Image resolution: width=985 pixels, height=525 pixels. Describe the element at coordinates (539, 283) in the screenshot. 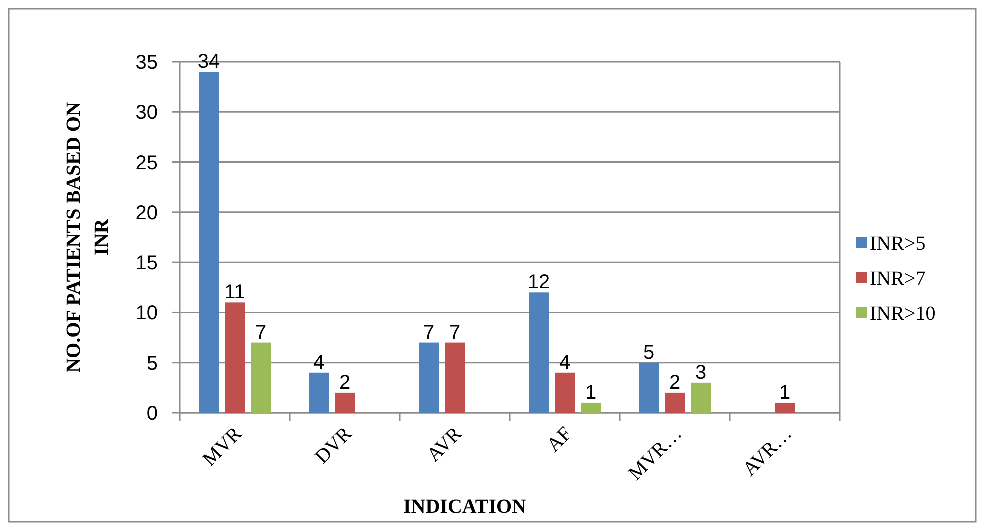

I see `data-label: 12` at that location.